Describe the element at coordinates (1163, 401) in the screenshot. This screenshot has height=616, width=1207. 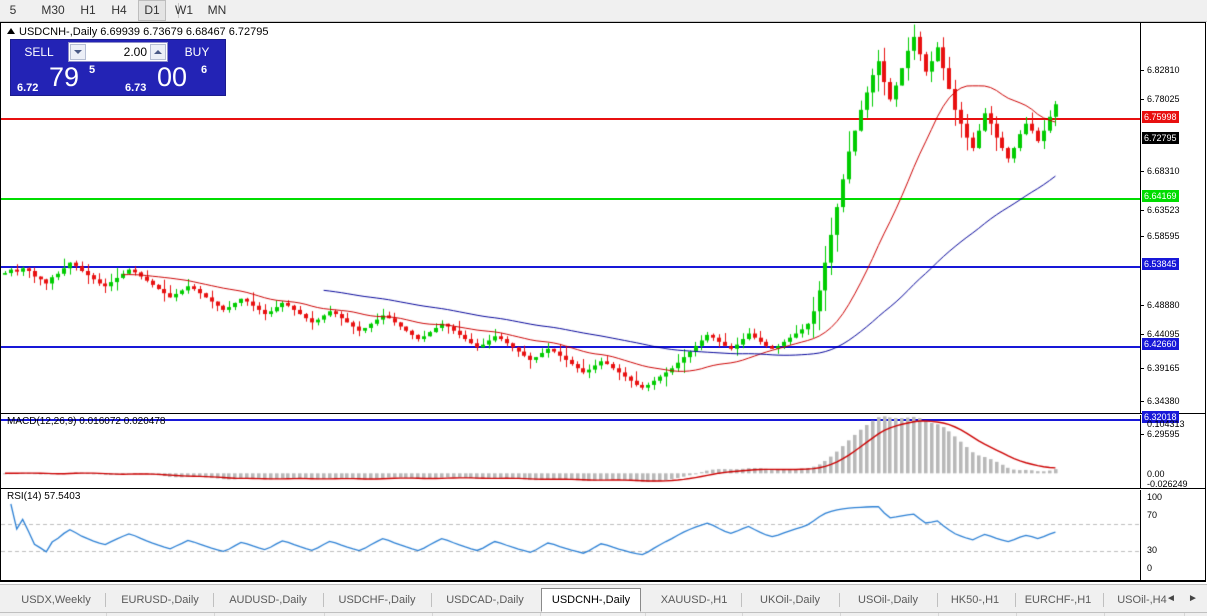
I see `price-label: 6.34380` at that location.